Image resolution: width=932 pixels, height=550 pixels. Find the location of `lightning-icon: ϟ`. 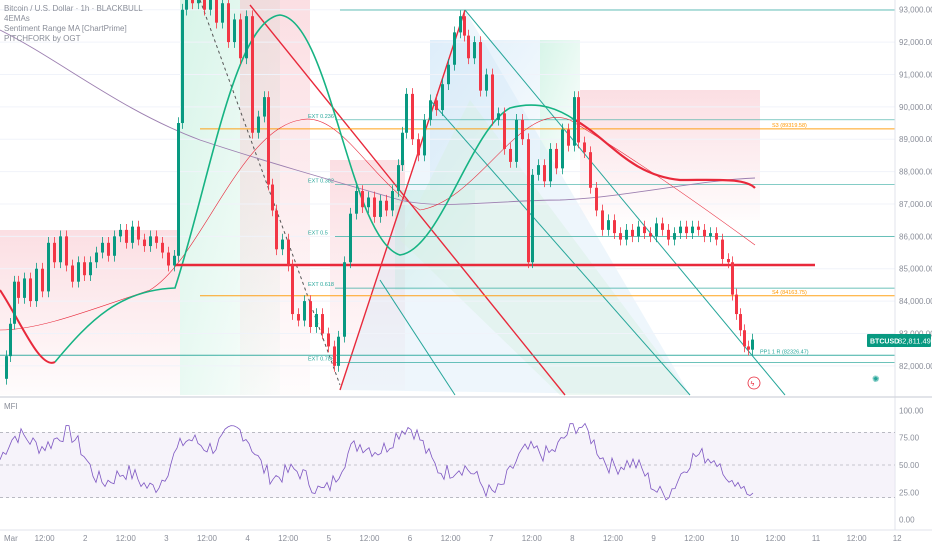

lightning-icon: ϟ is located at coordinates (753, 384).